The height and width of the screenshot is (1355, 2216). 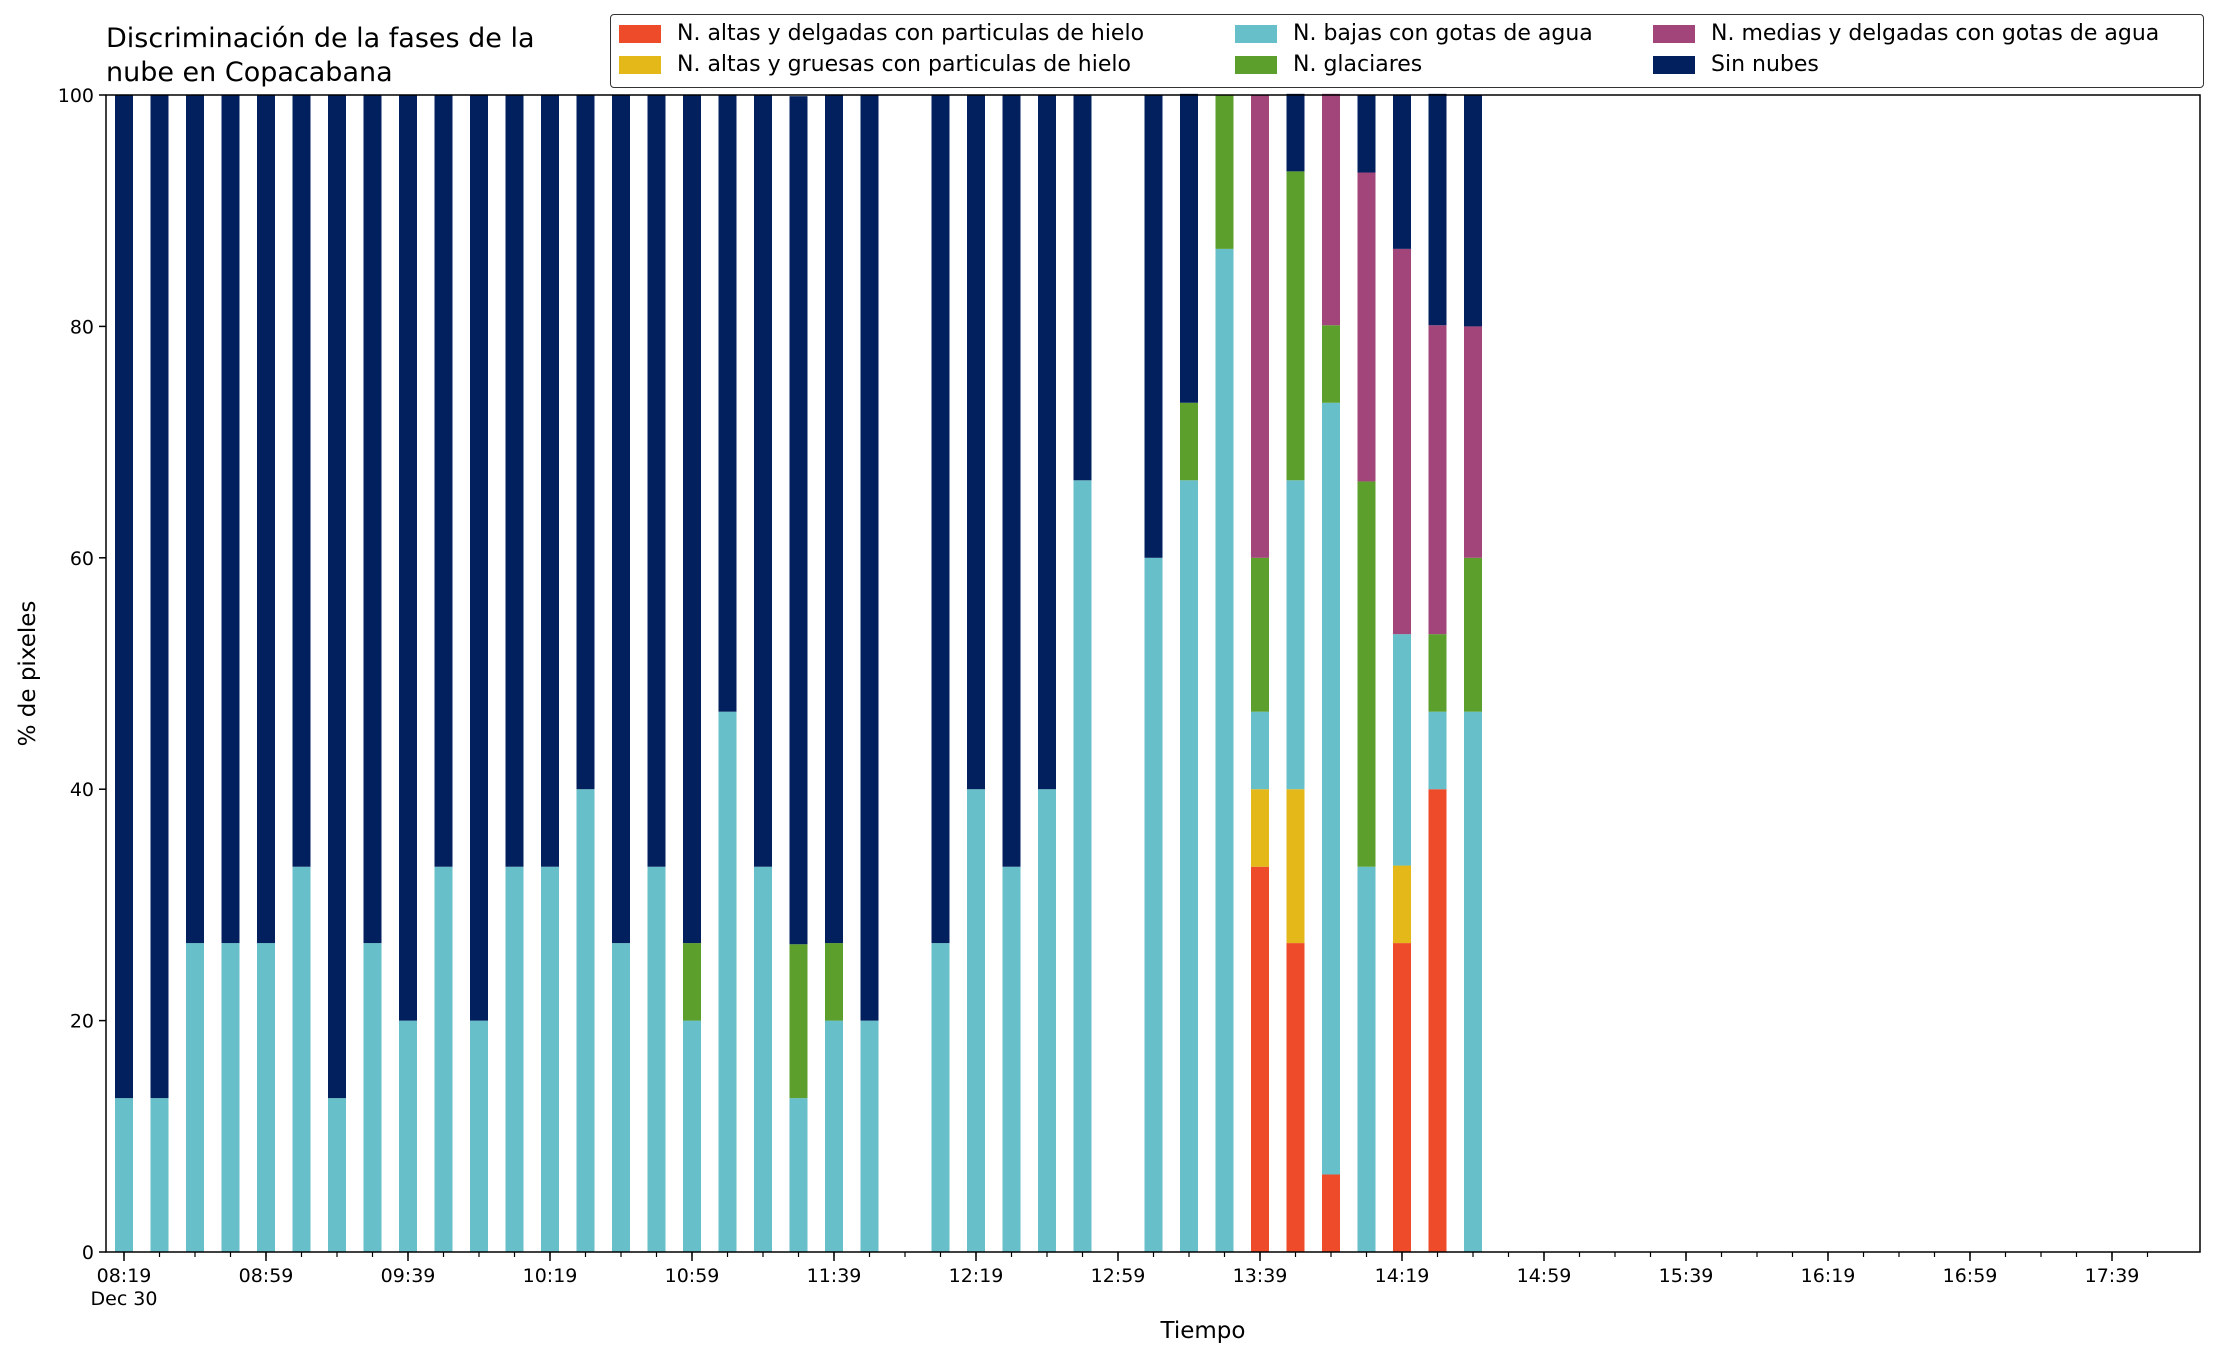 I want to click on legend-item: N. bajas con gotas de agua, so click(x=1414, y=33).